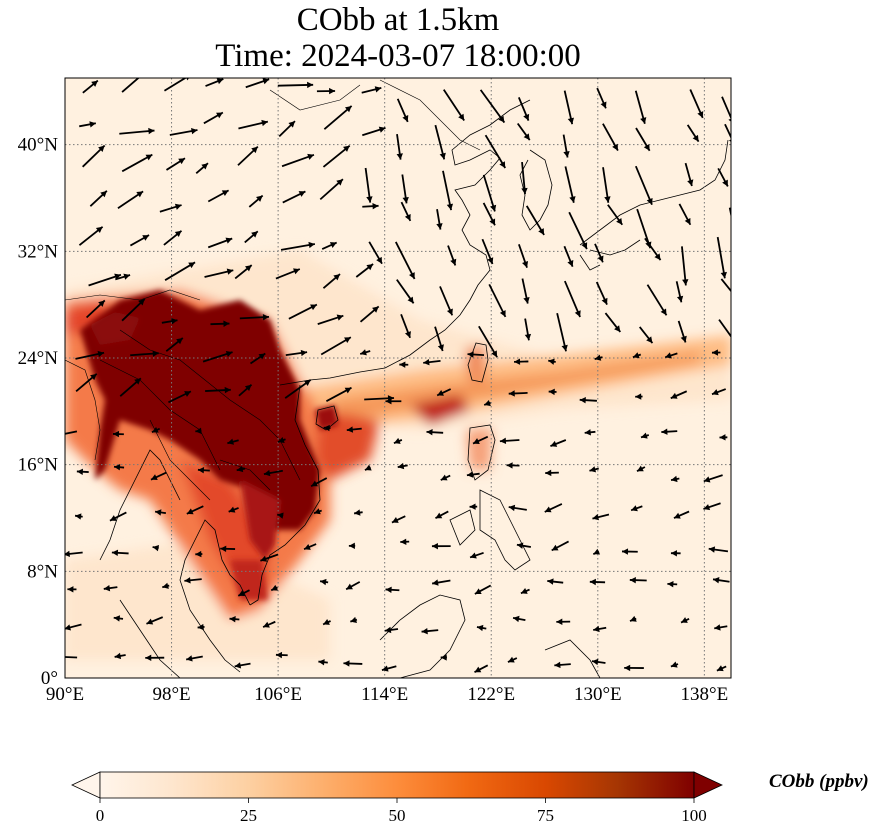 Image resolution: width=887 pixels, height=836 pixels. I want to click on colorbar-gradient, so click(397, 785).